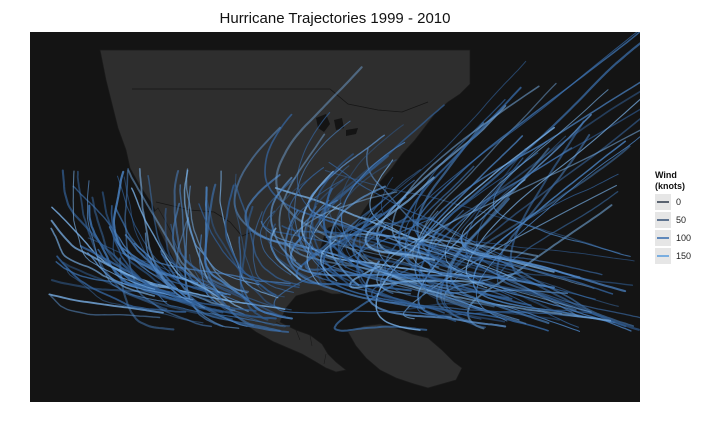 The width and height of the screenshot is (720, 432). I want to click on legend-label: 50, so click(681, 219).